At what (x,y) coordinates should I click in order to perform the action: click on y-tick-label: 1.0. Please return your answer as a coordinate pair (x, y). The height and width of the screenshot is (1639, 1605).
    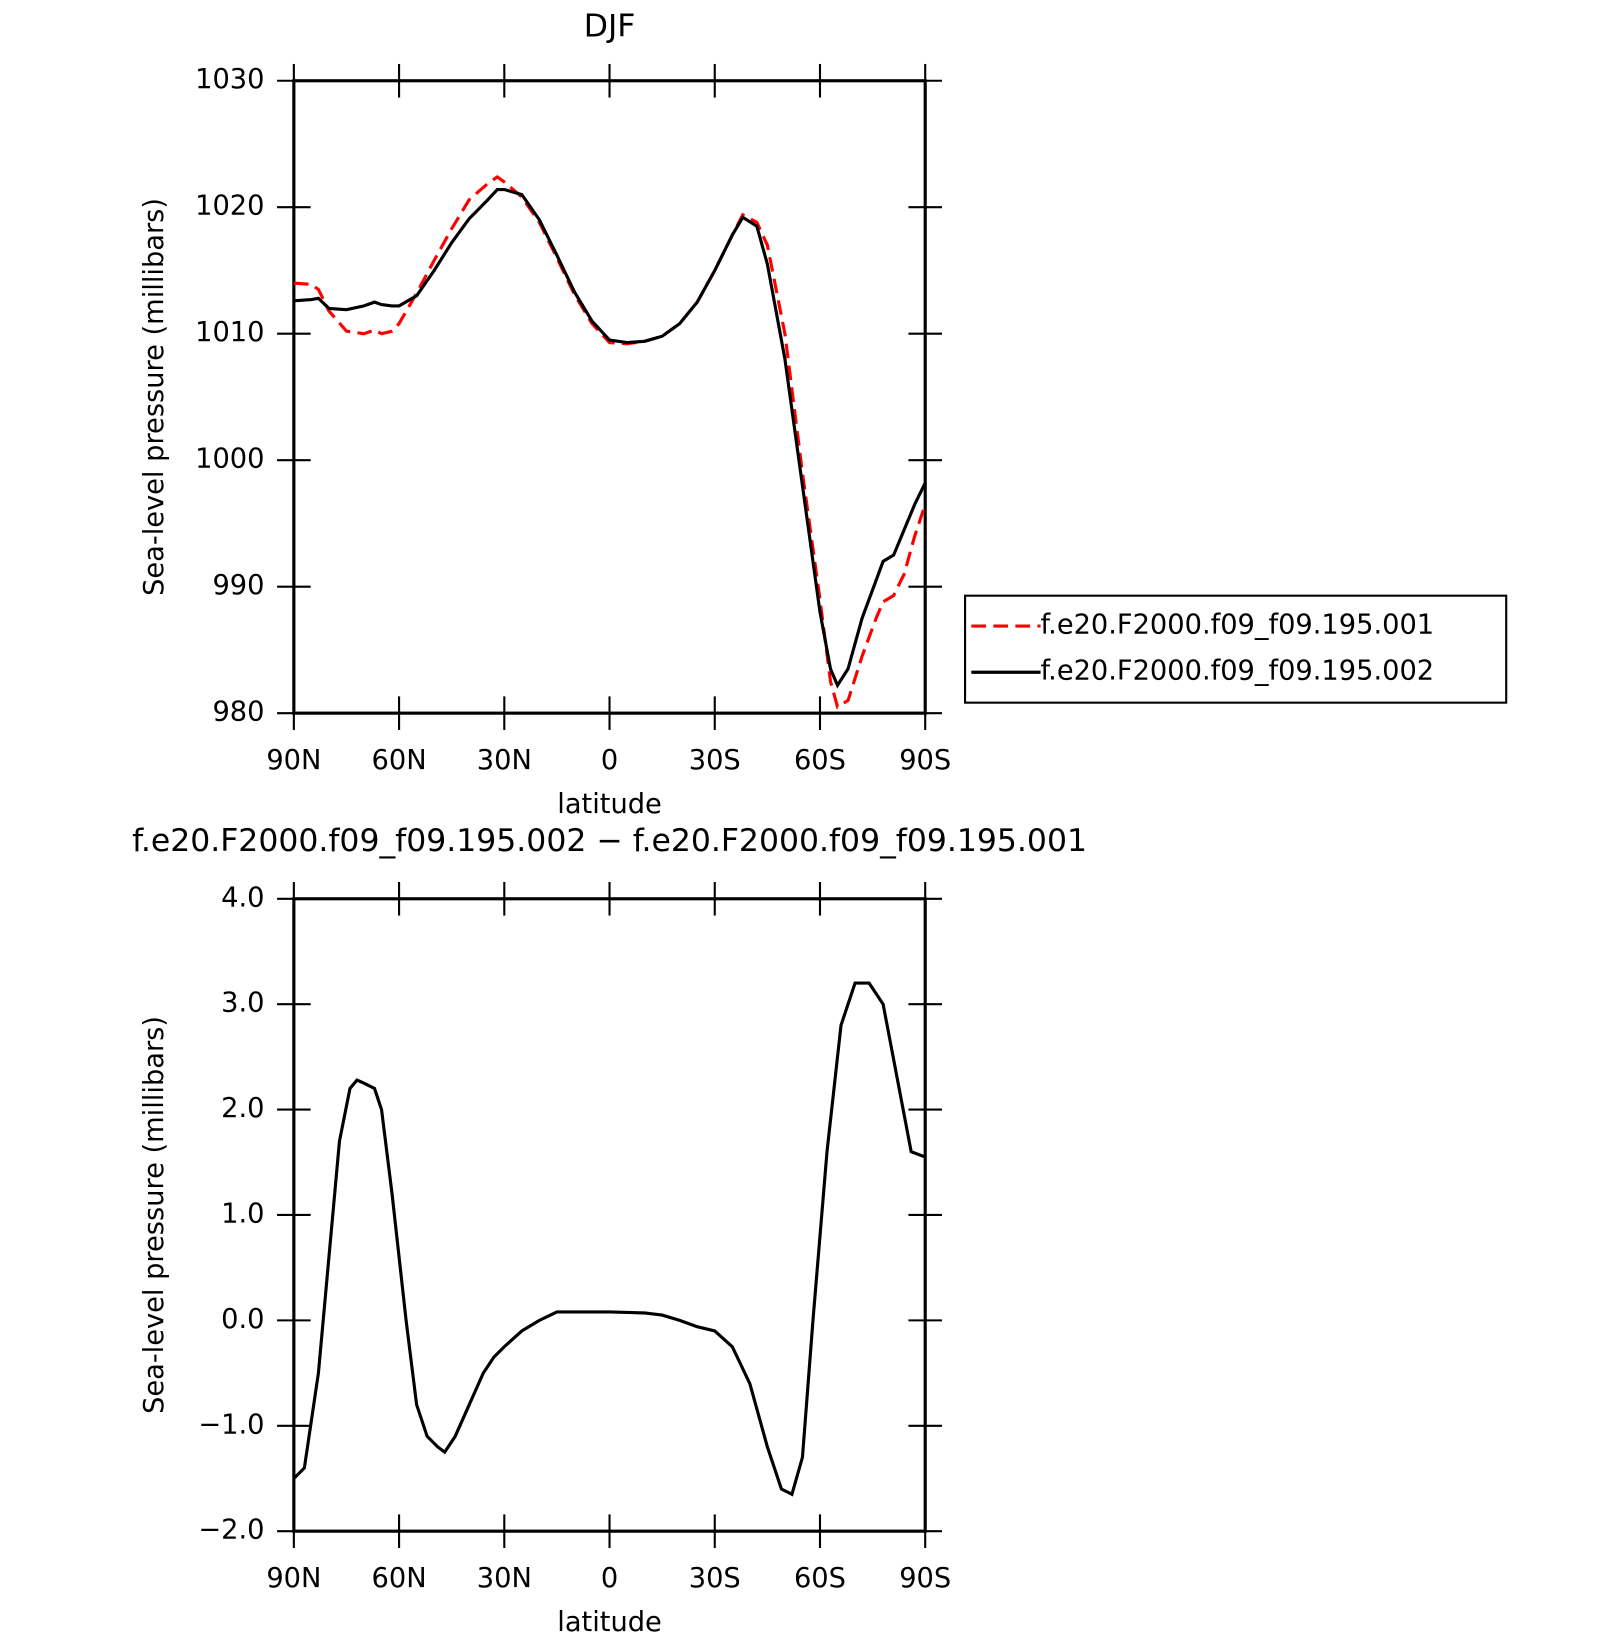
    Looking at the image, I should click on (242, 1213).